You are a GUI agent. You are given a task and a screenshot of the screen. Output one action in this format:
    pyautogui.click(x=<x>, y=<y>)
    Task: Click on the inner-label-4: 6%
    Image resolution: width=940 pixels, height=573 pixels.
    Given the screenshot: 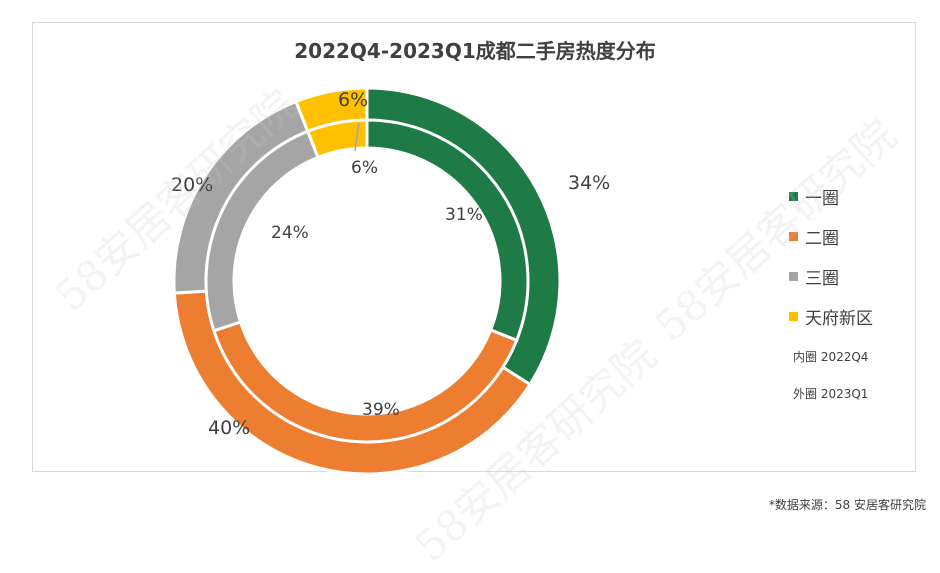 What is the action you would take?
    pyautogui.click(x=364, y=168)
    